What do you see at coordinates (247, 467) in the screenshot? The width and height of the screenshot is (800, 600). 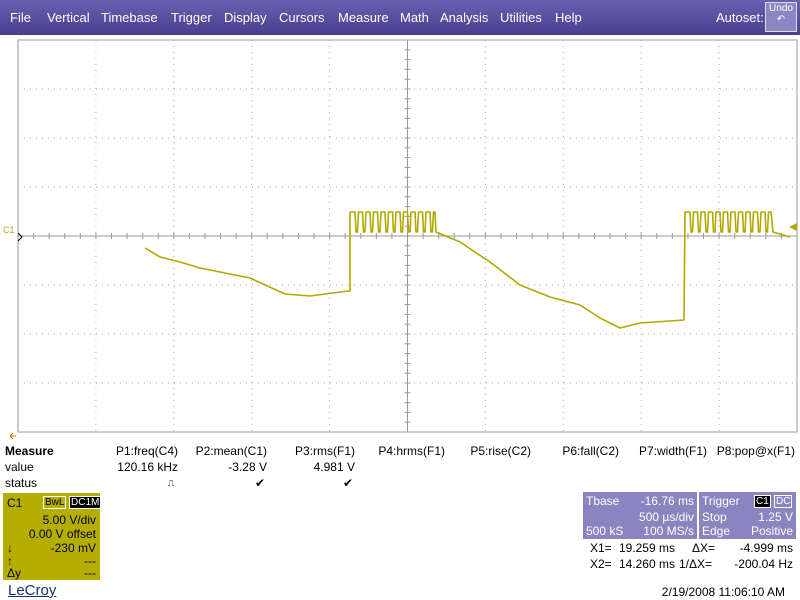 I see `param-value: -3.28 V` at bounding box center [247, 467].